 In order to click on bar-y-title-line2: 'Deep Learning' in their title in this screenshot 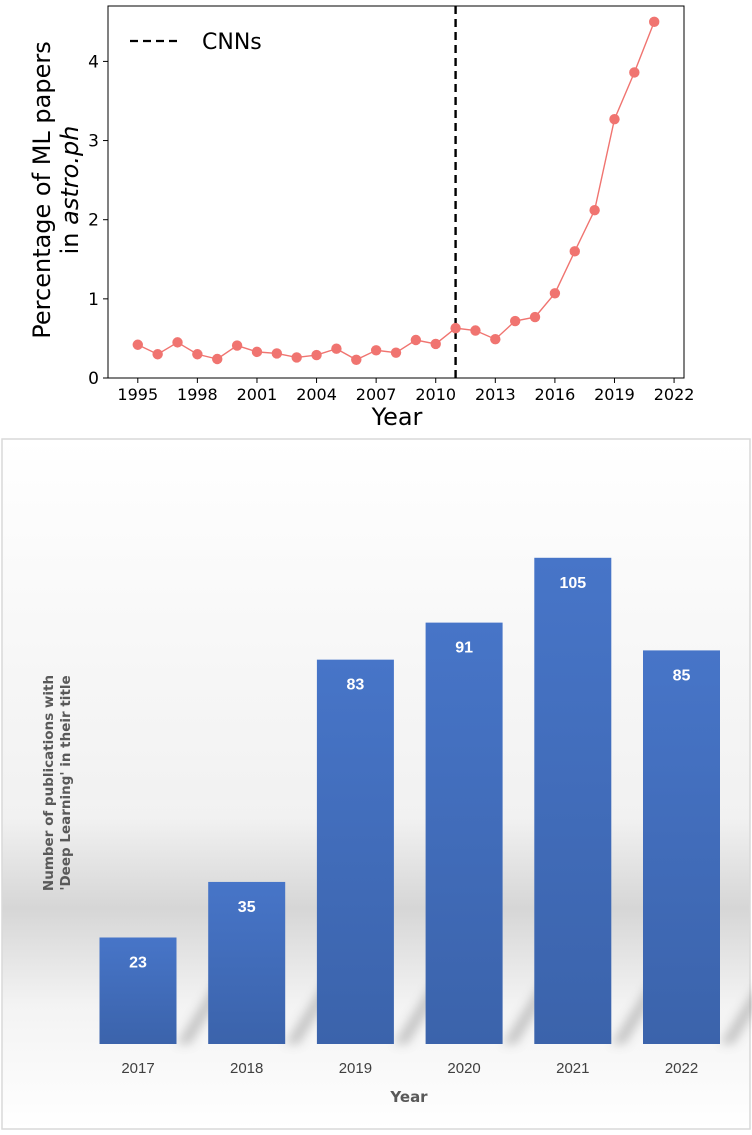, I will do `click(66, 782)`.